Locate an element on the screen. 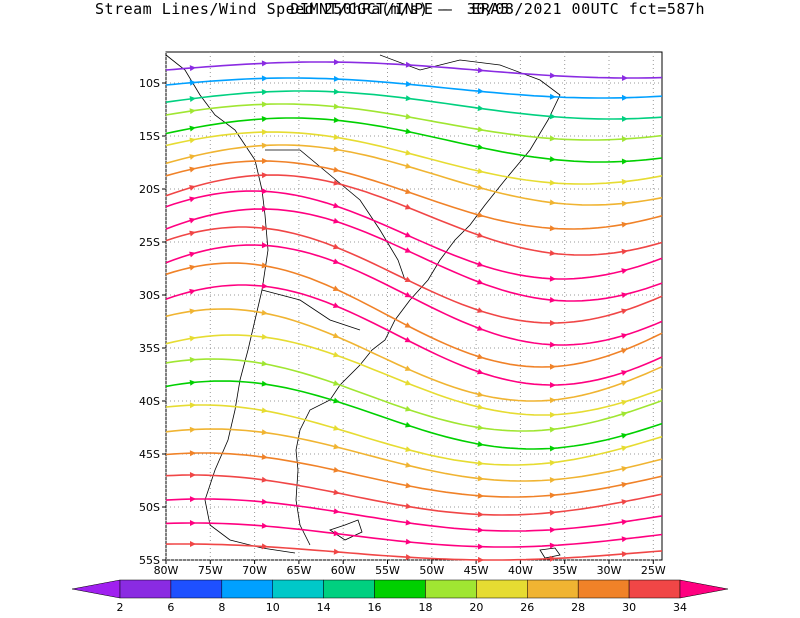  lon-label: 70W is located at coordinates (254, 570).